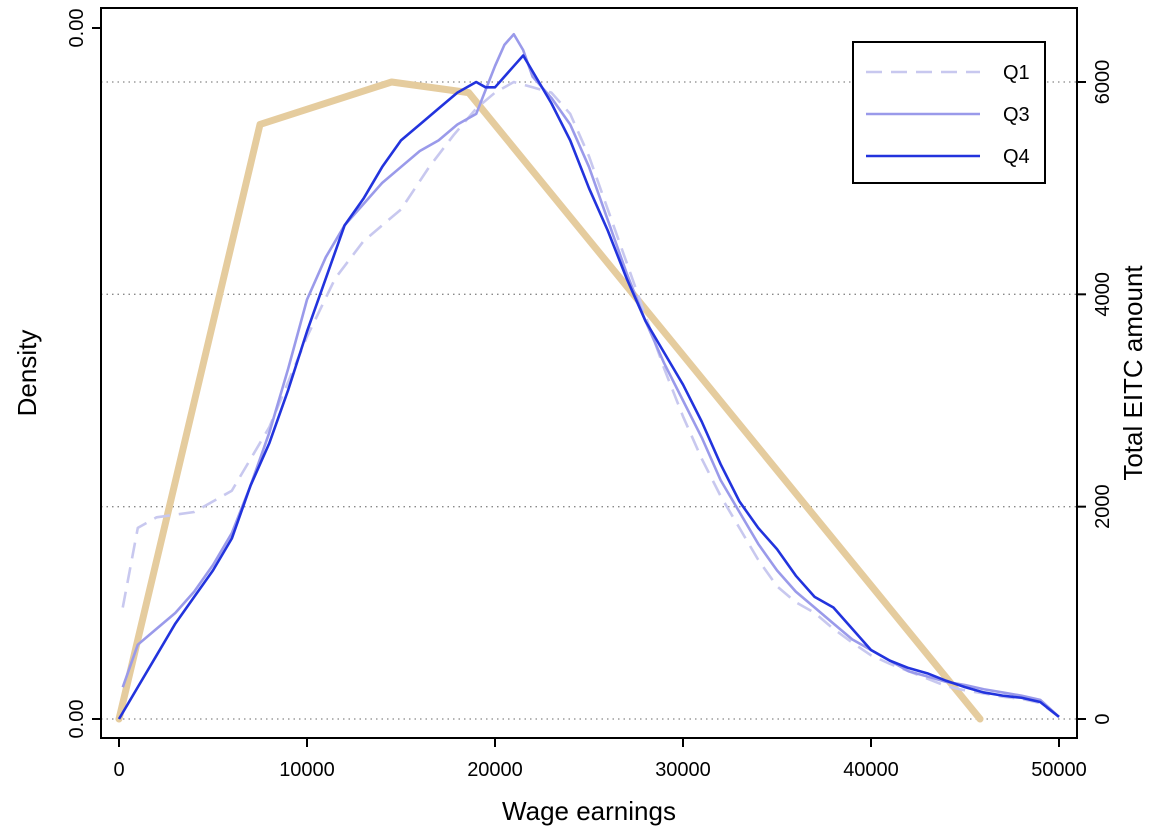 Image resolution: width=1157 pixels, height=834 pixels. Describe the element at coordinates (1016, 157) in the screenshot. I see `legend-label-q4: Q4` at that location.